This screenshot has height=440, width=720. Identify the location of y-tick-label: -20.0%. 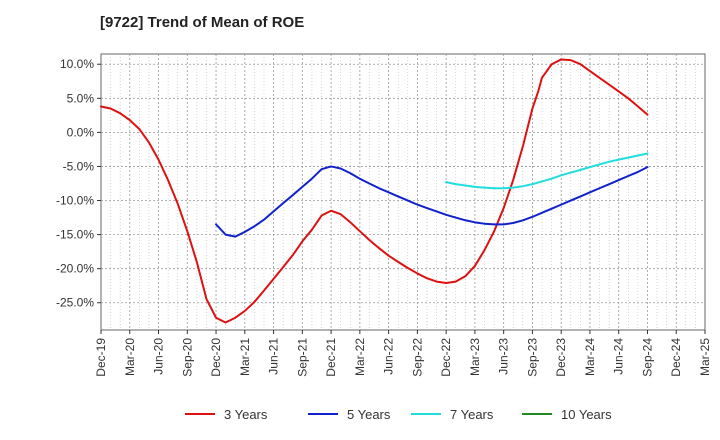
(75, 269).